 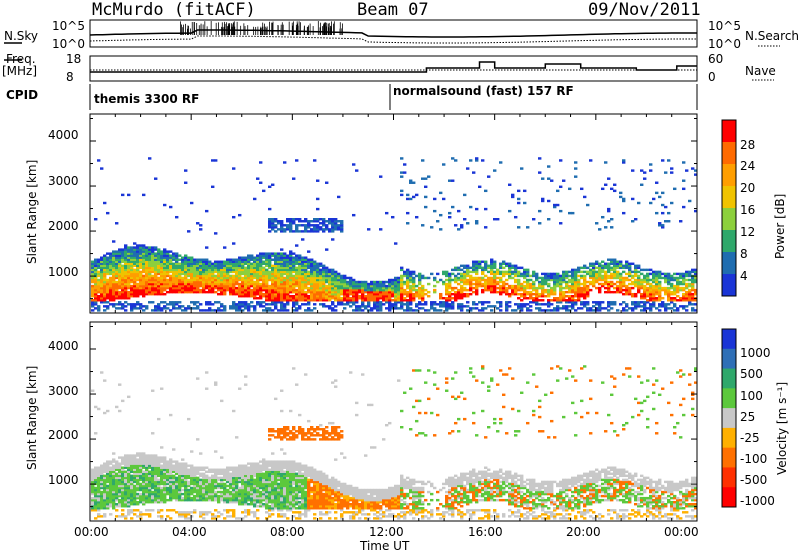 I want to click on xtick-4: 16:00, so click(x=485, y=532).